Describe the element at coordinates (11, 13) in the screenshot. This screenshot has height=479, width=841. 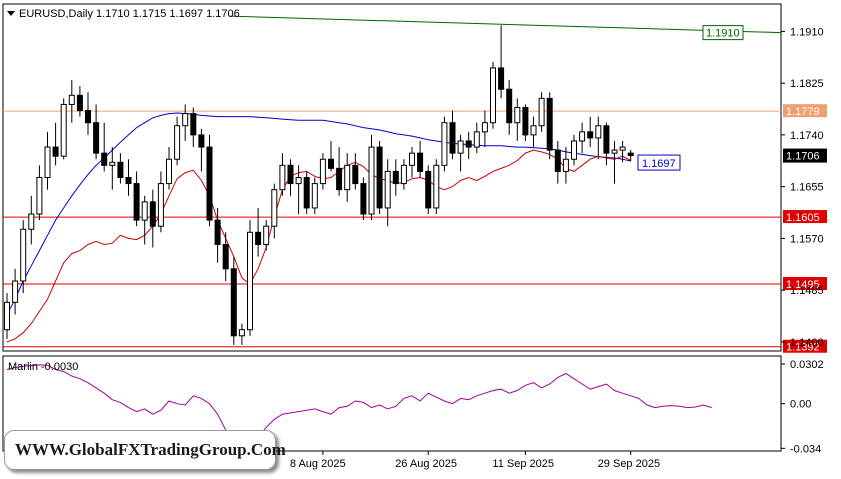
I see `collapse-triangle-icon` at that location.